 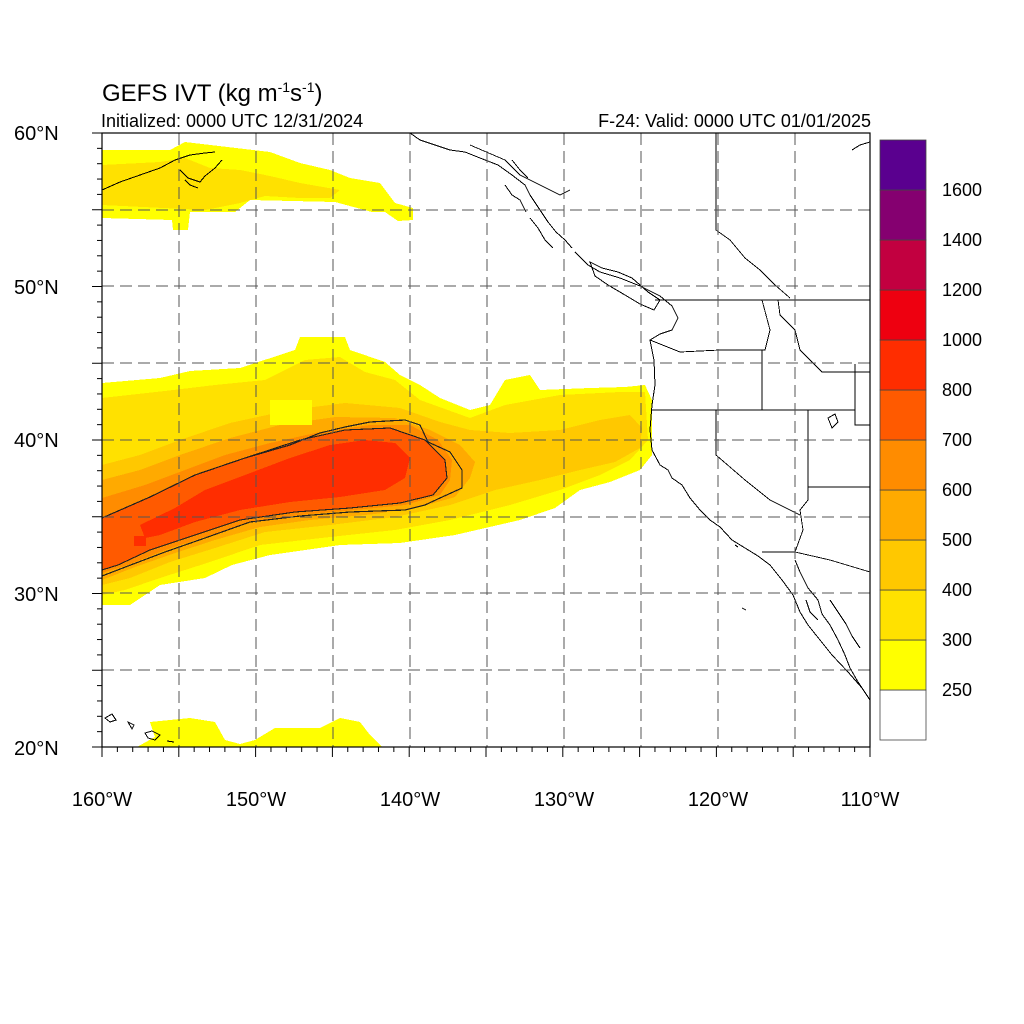 I want to click on colorbar-label: 600, so click(x=957, y=490).